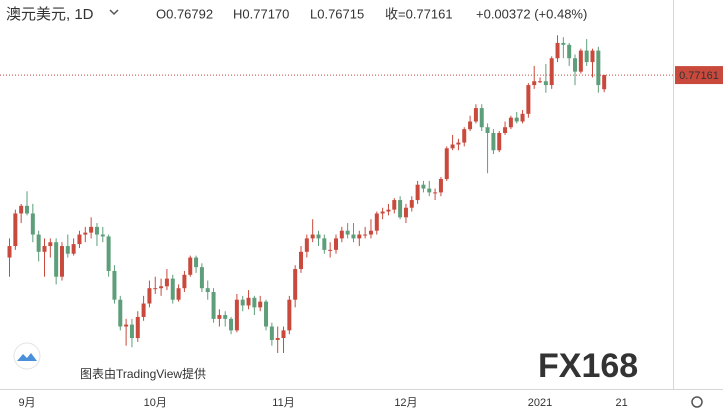 The width and height of the screenshot is (723, 415). Describe the element at coordinates (261, 13) in the screenshot. I see `header-high: H0.77170` at that location.